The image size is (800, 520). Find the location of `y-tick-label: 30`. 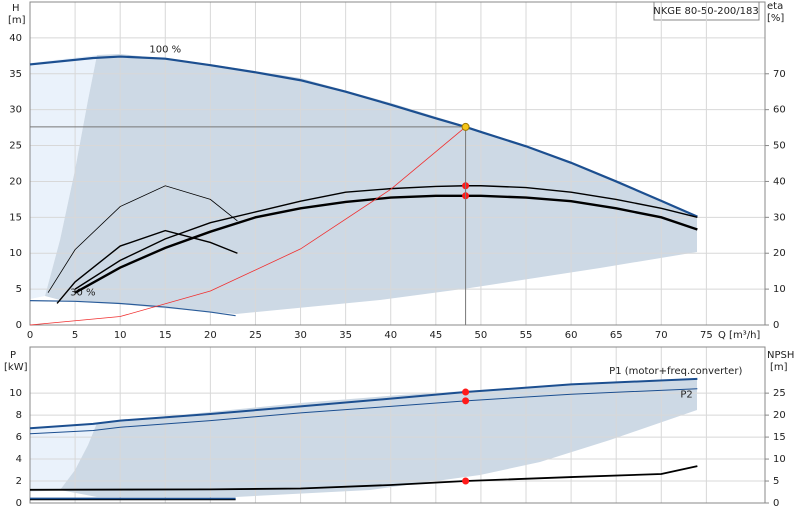

y-tick-label: 30 is located at coordinates (15, 110).